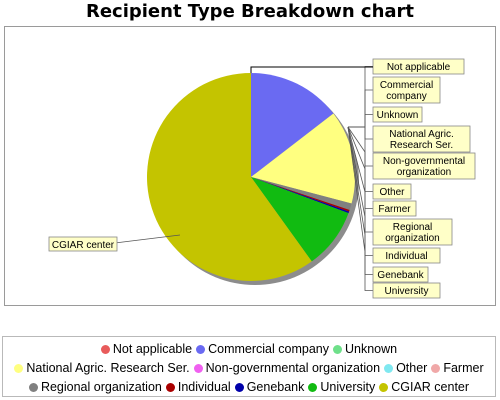 This screenshot has width=500, height=400. Describe the element at coordinates (101, 387) in the screenshot. I see `legend-label: Regional organization` at that location.